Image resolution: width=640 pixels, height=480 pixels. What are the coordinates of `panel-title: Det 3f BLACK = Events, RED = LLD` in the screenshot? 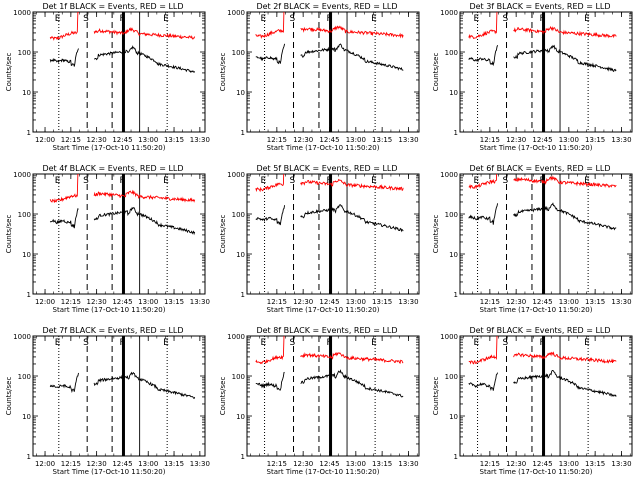 It's located at (539, 6).